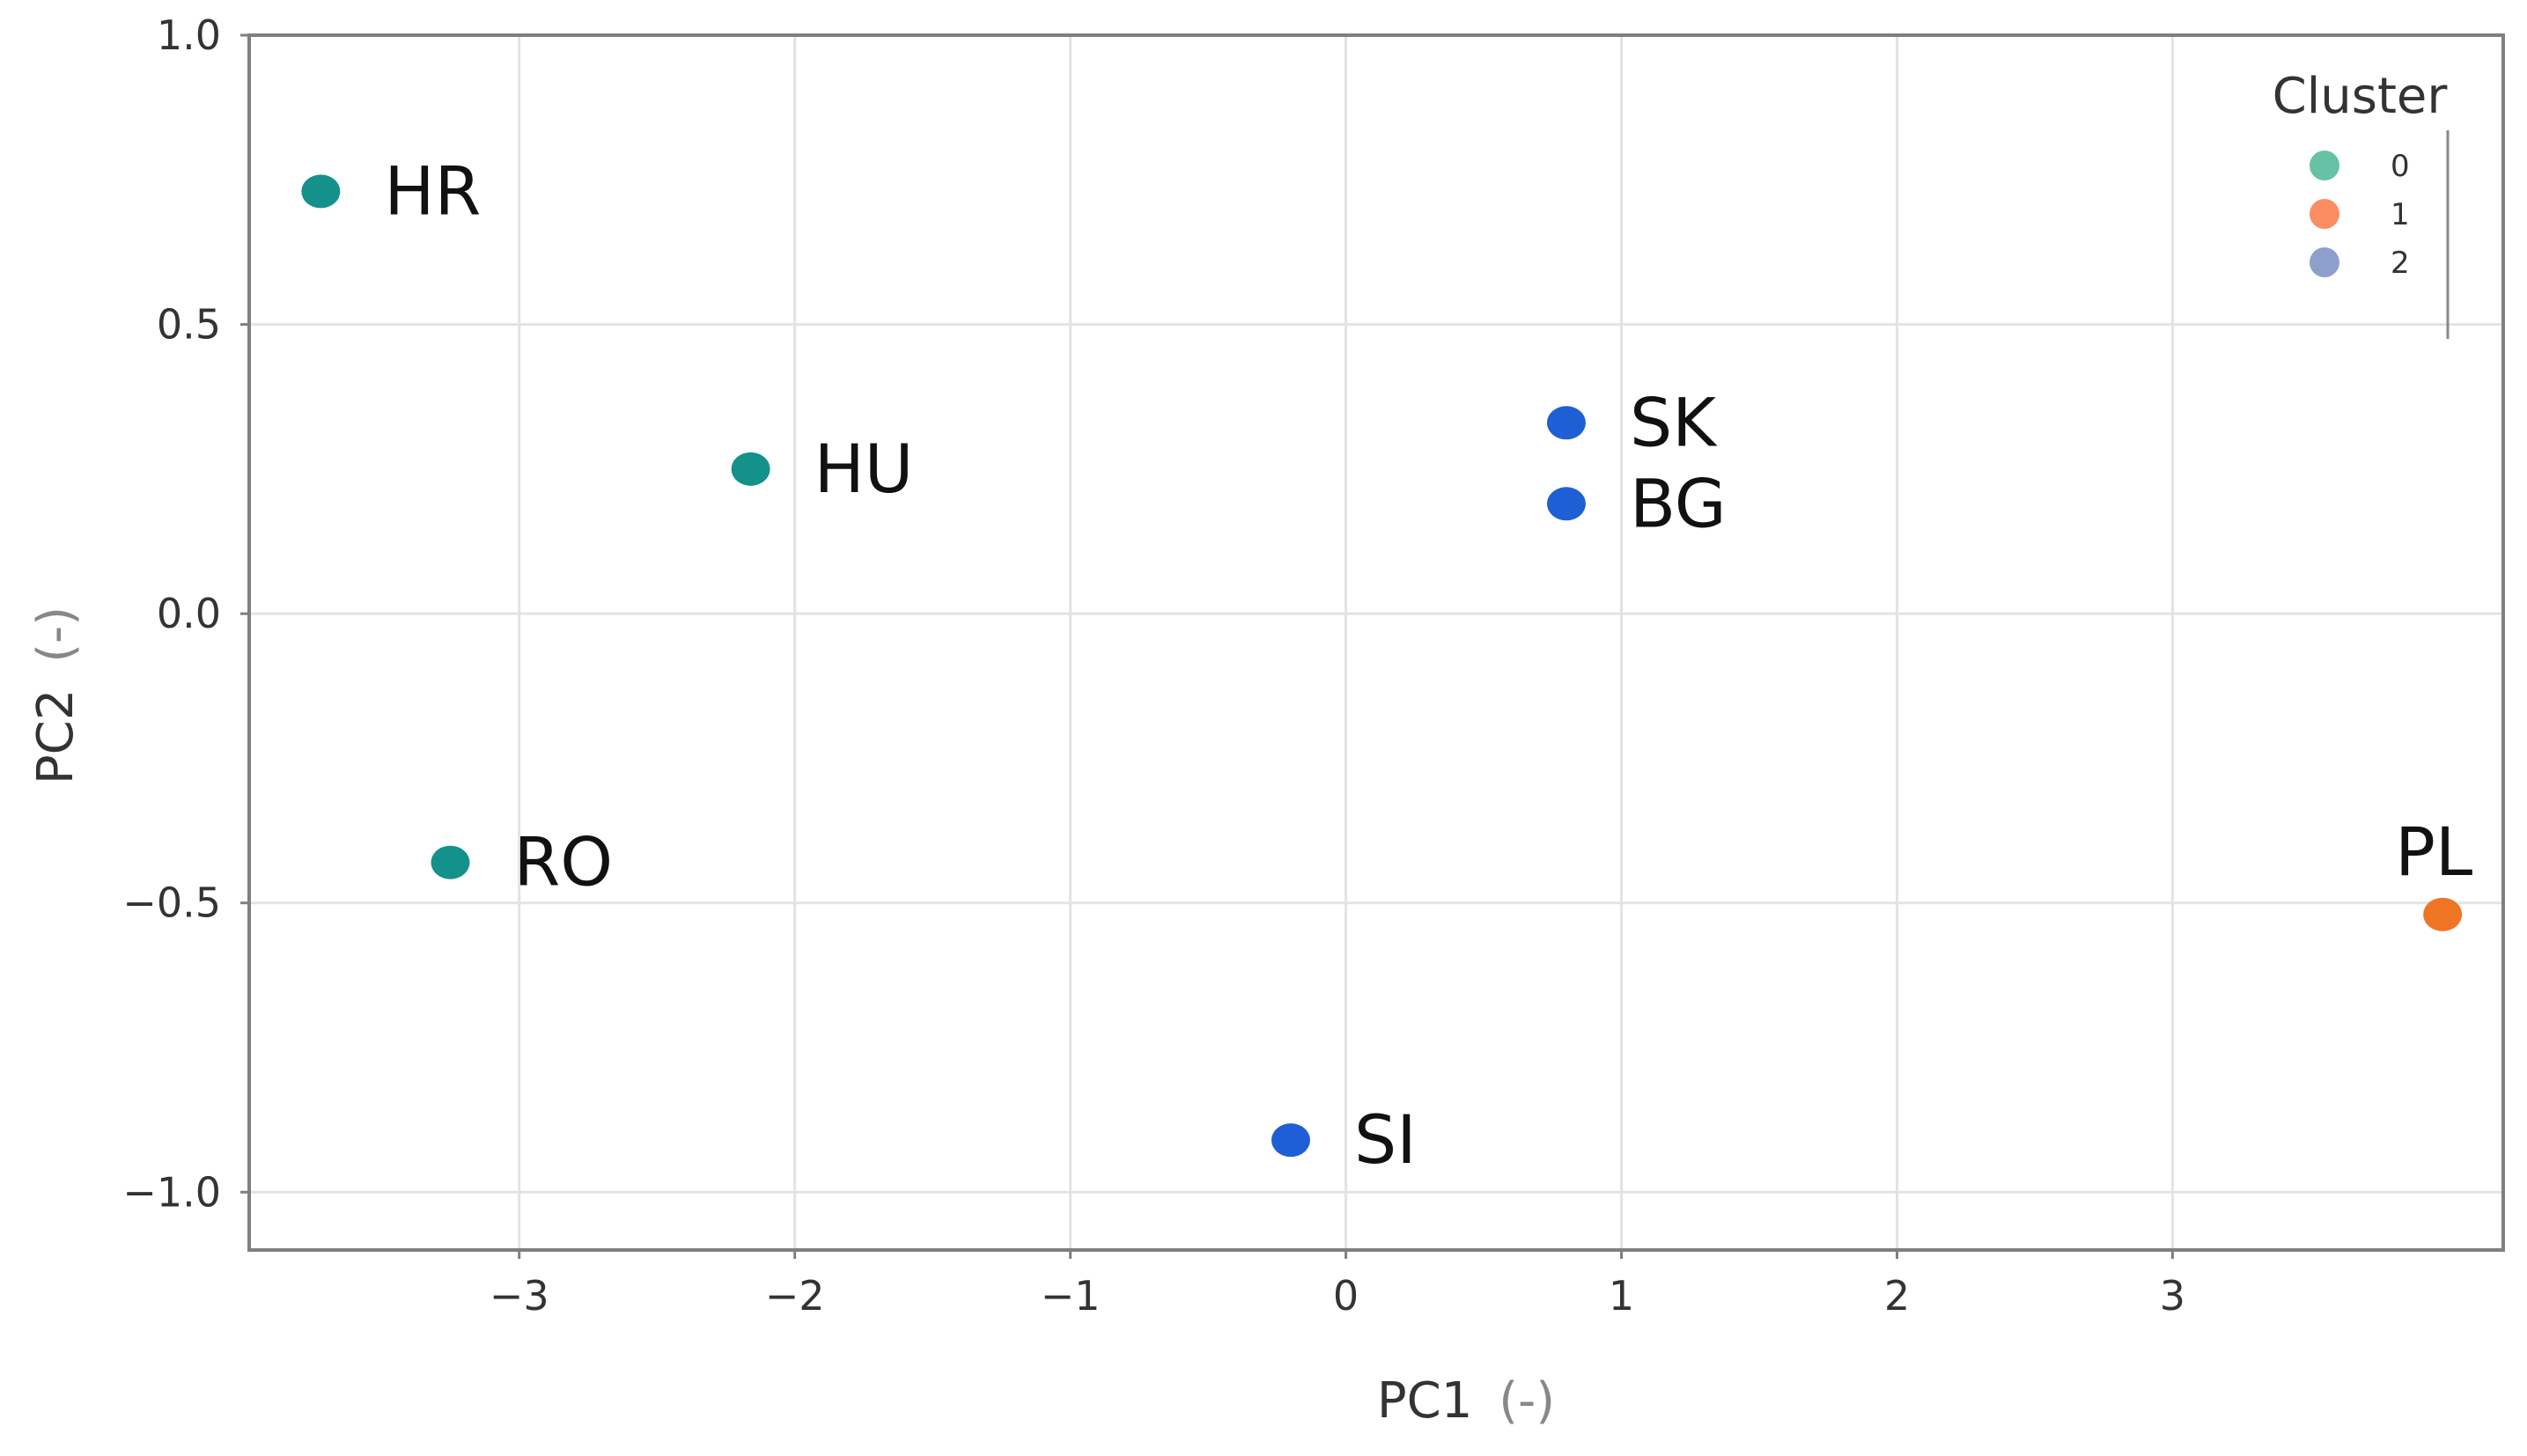 Image resolution: width=2527 pixels, height=1456 pixels. I want to click on x-tick-label: −3, so click(519, 1296).